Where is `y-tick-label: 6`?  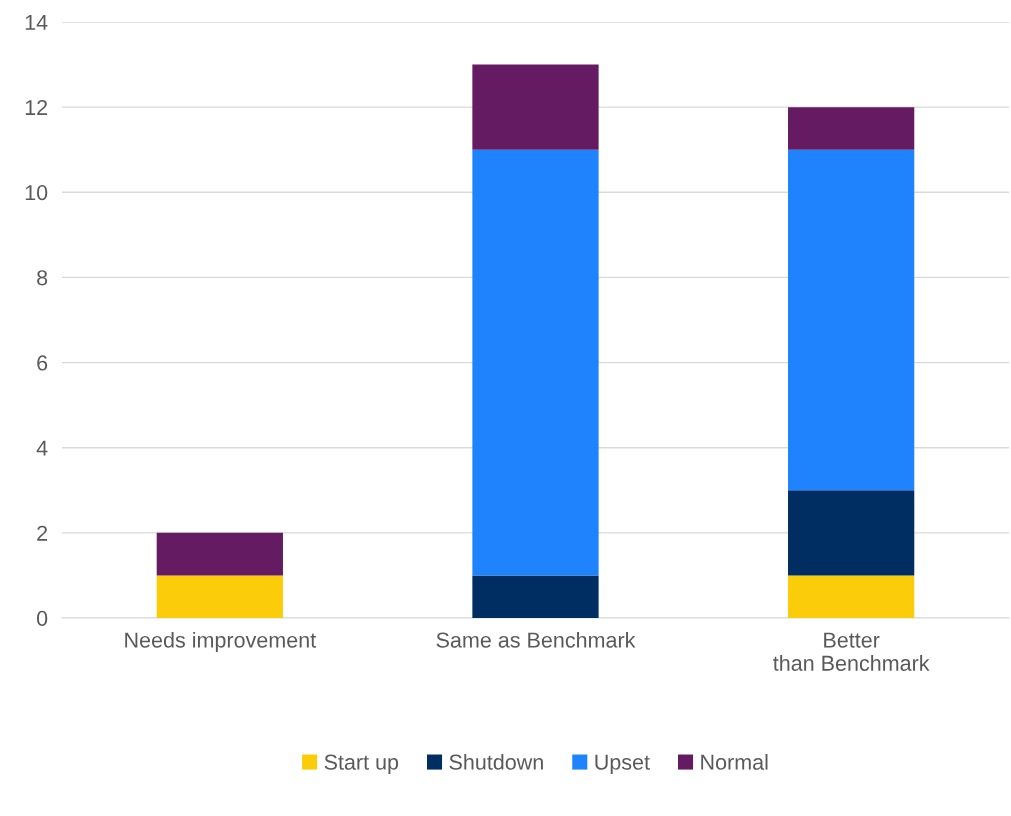 y-tick-label: 6 is located at coordinates (42, 363).